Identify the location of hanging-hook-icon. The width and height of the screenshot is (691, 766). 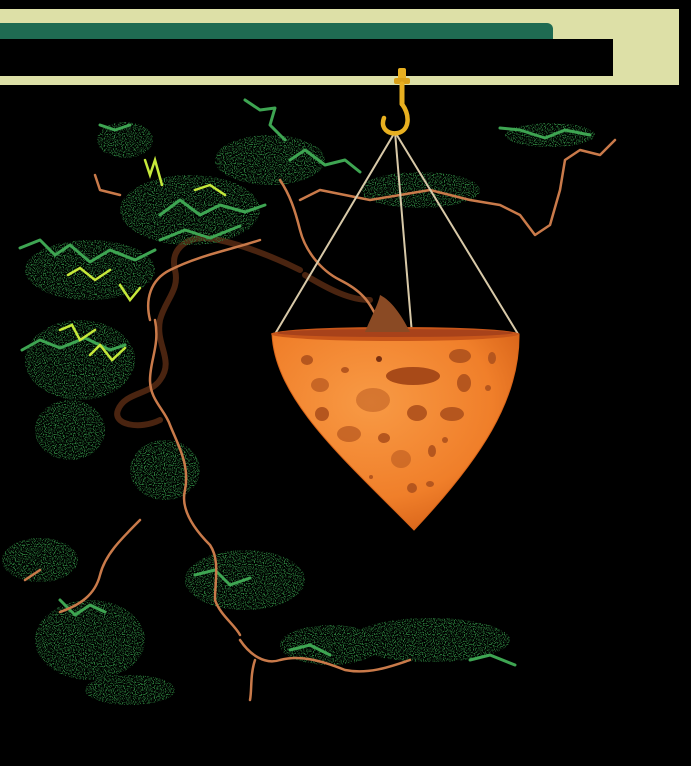
(395, 102).